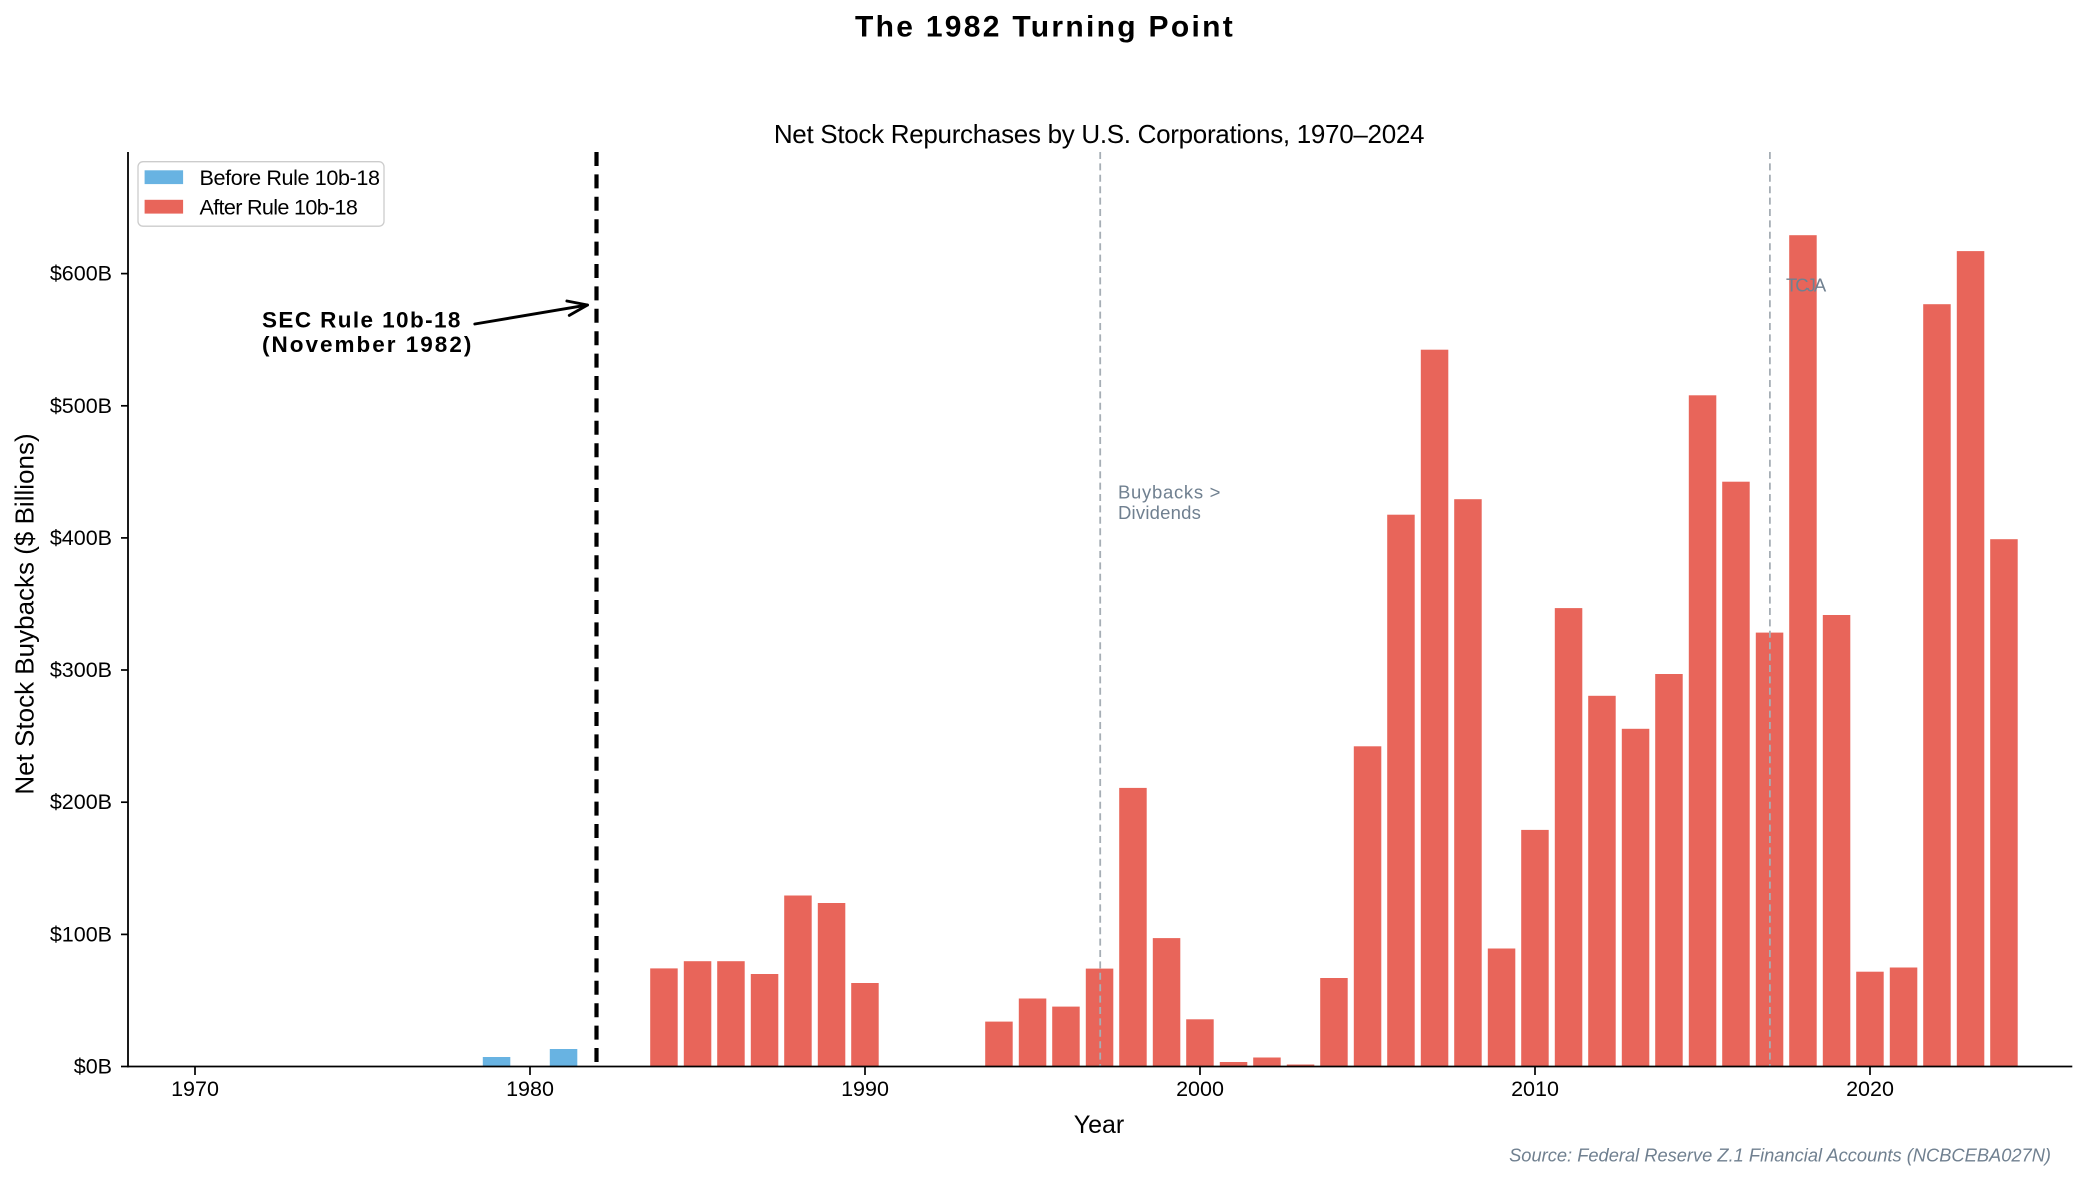  What do you see at coordinates (530, 1089) in the screenshot?
I see `svg-text: 1980` at bounding box center [530, 1089].